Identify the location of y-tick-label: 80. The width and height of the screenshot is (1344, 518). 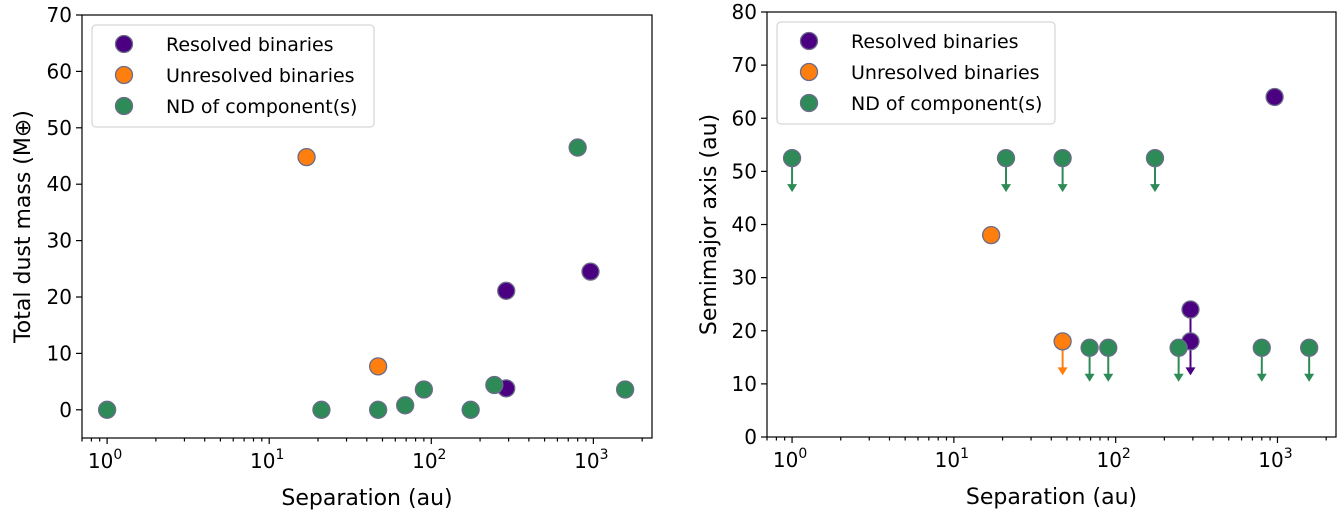
(744, 12).